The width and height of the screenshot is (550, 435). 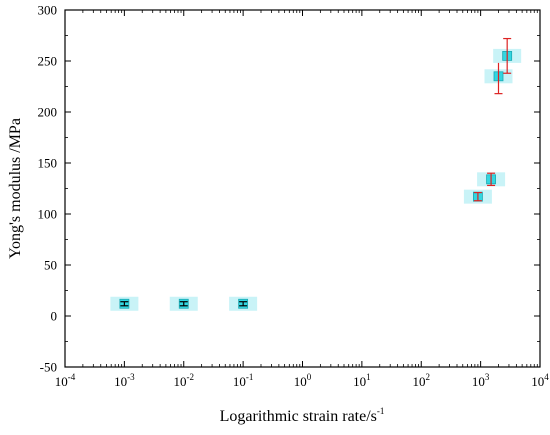 I want to click on x-tick-label: 10⁻², so click(x=184, y=380).